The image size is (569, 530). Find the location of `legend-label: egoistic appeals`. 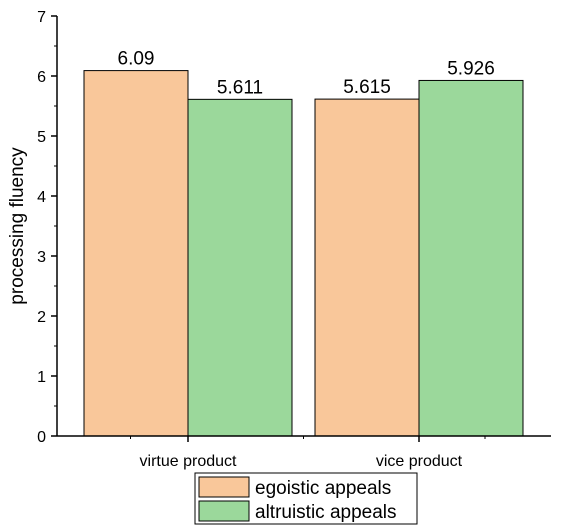

legend-label: egoistic appeals is located at coordinates (323, 488).